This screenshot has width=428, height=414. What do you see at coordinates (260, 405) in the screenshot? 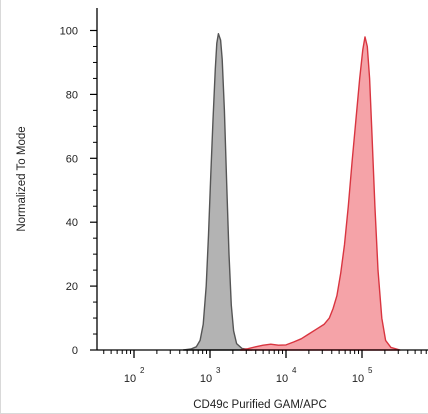
I see `x-axis-title: CD49c Purified GAM/APC` at bounding box center [260, 405].